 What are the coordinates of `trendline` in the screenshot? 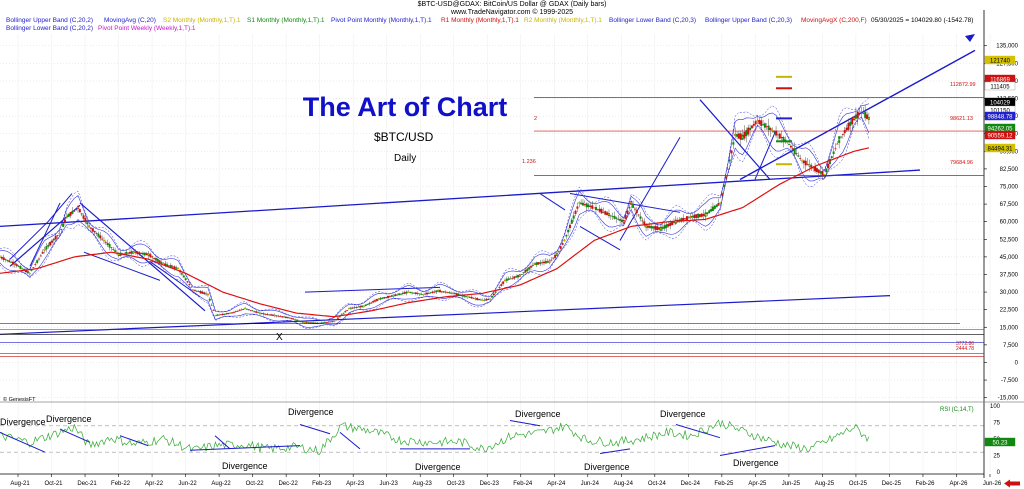 It's located at (372, 289).